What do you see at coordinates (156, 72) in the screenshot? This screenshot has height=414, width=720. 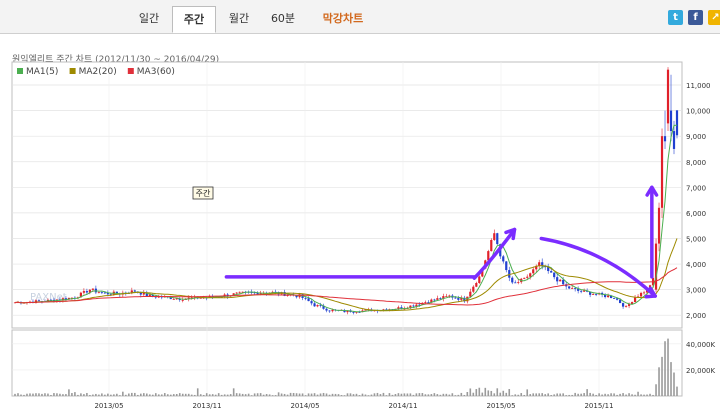 I see `legend-label: MA3(60)` at bounding box center [156, 72].